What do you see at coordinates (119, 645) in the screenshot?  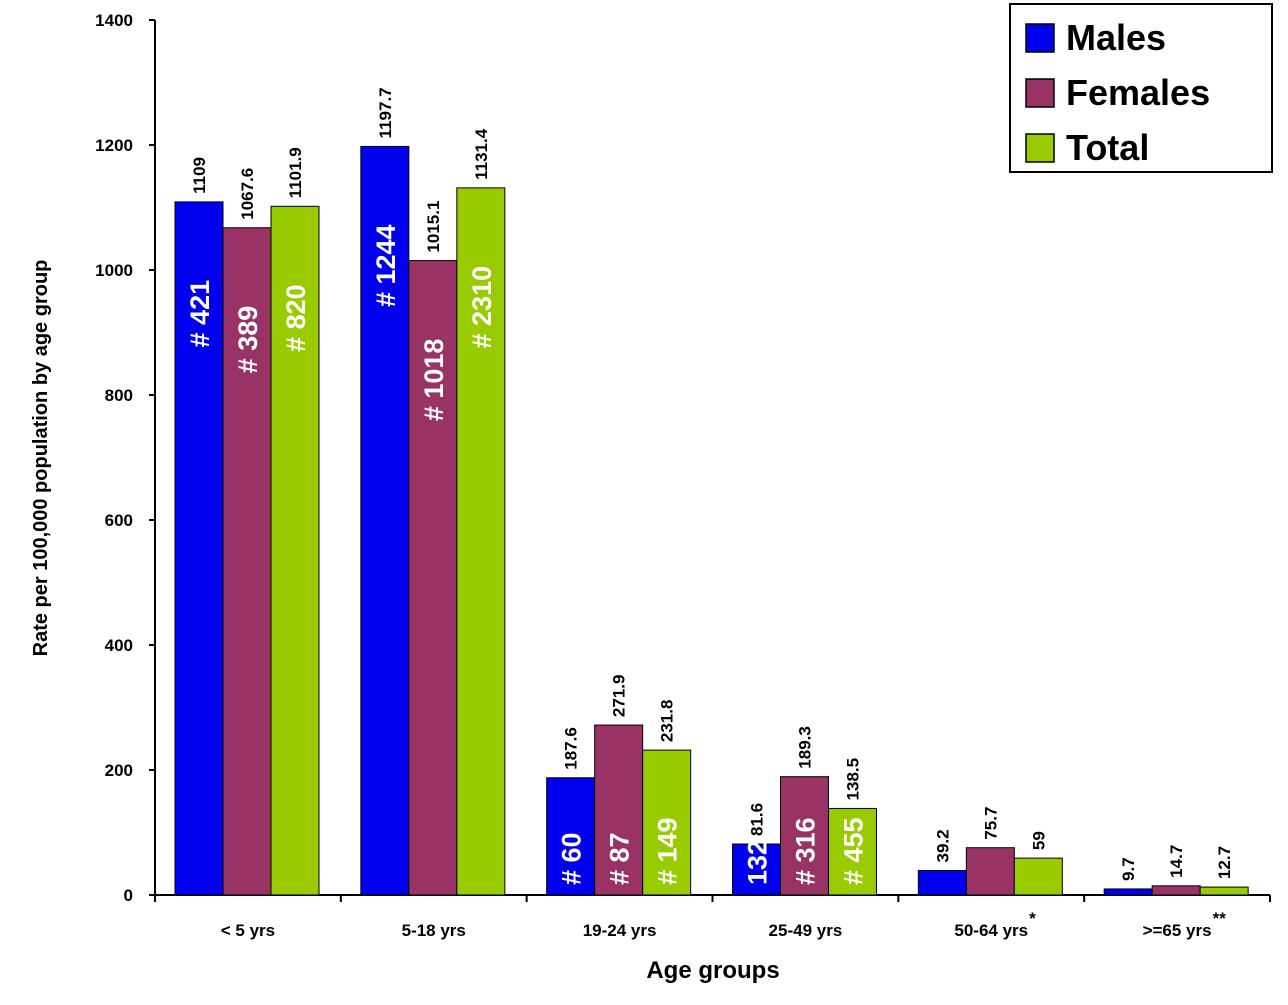 I see `y-tick-label: 400` at bounding box center [119, 645].